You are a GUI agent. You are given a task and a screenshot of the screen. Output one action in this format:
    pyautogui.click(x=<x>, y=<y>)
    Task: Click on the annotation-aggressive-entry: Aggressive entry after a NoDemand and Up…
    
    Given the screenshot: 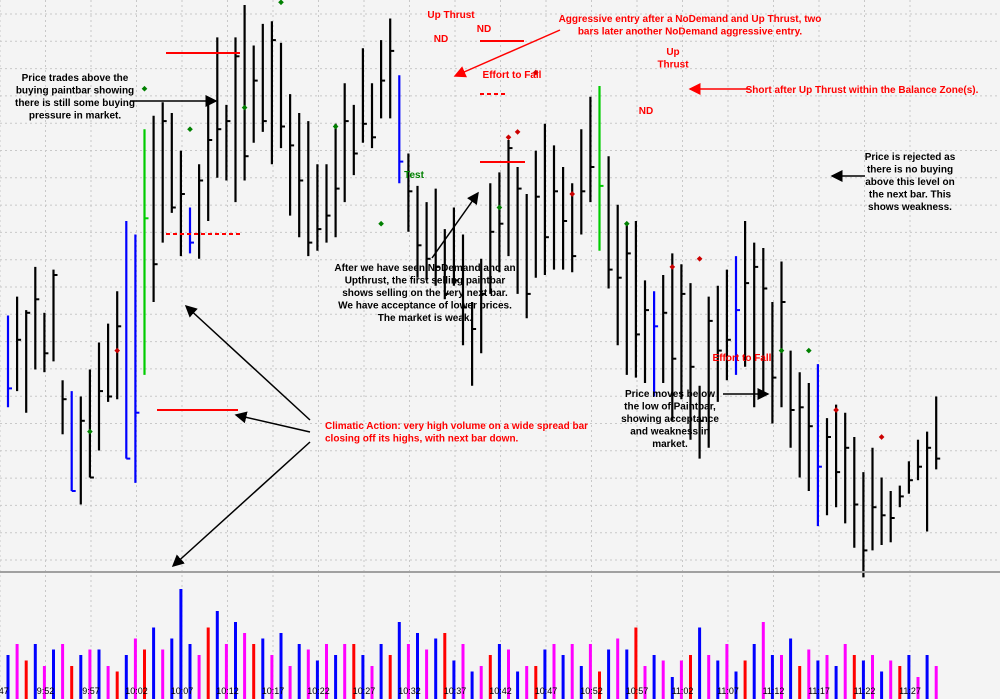 What is the action you would take?
    pyautogui.click(x=690, y=26)
    